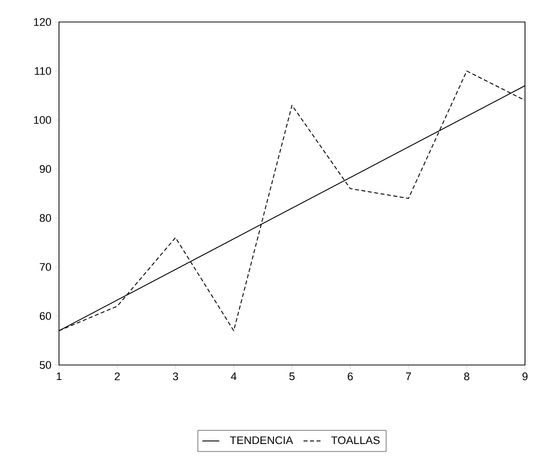  I want to click on x-tick-label: 1, so click(59, 376).